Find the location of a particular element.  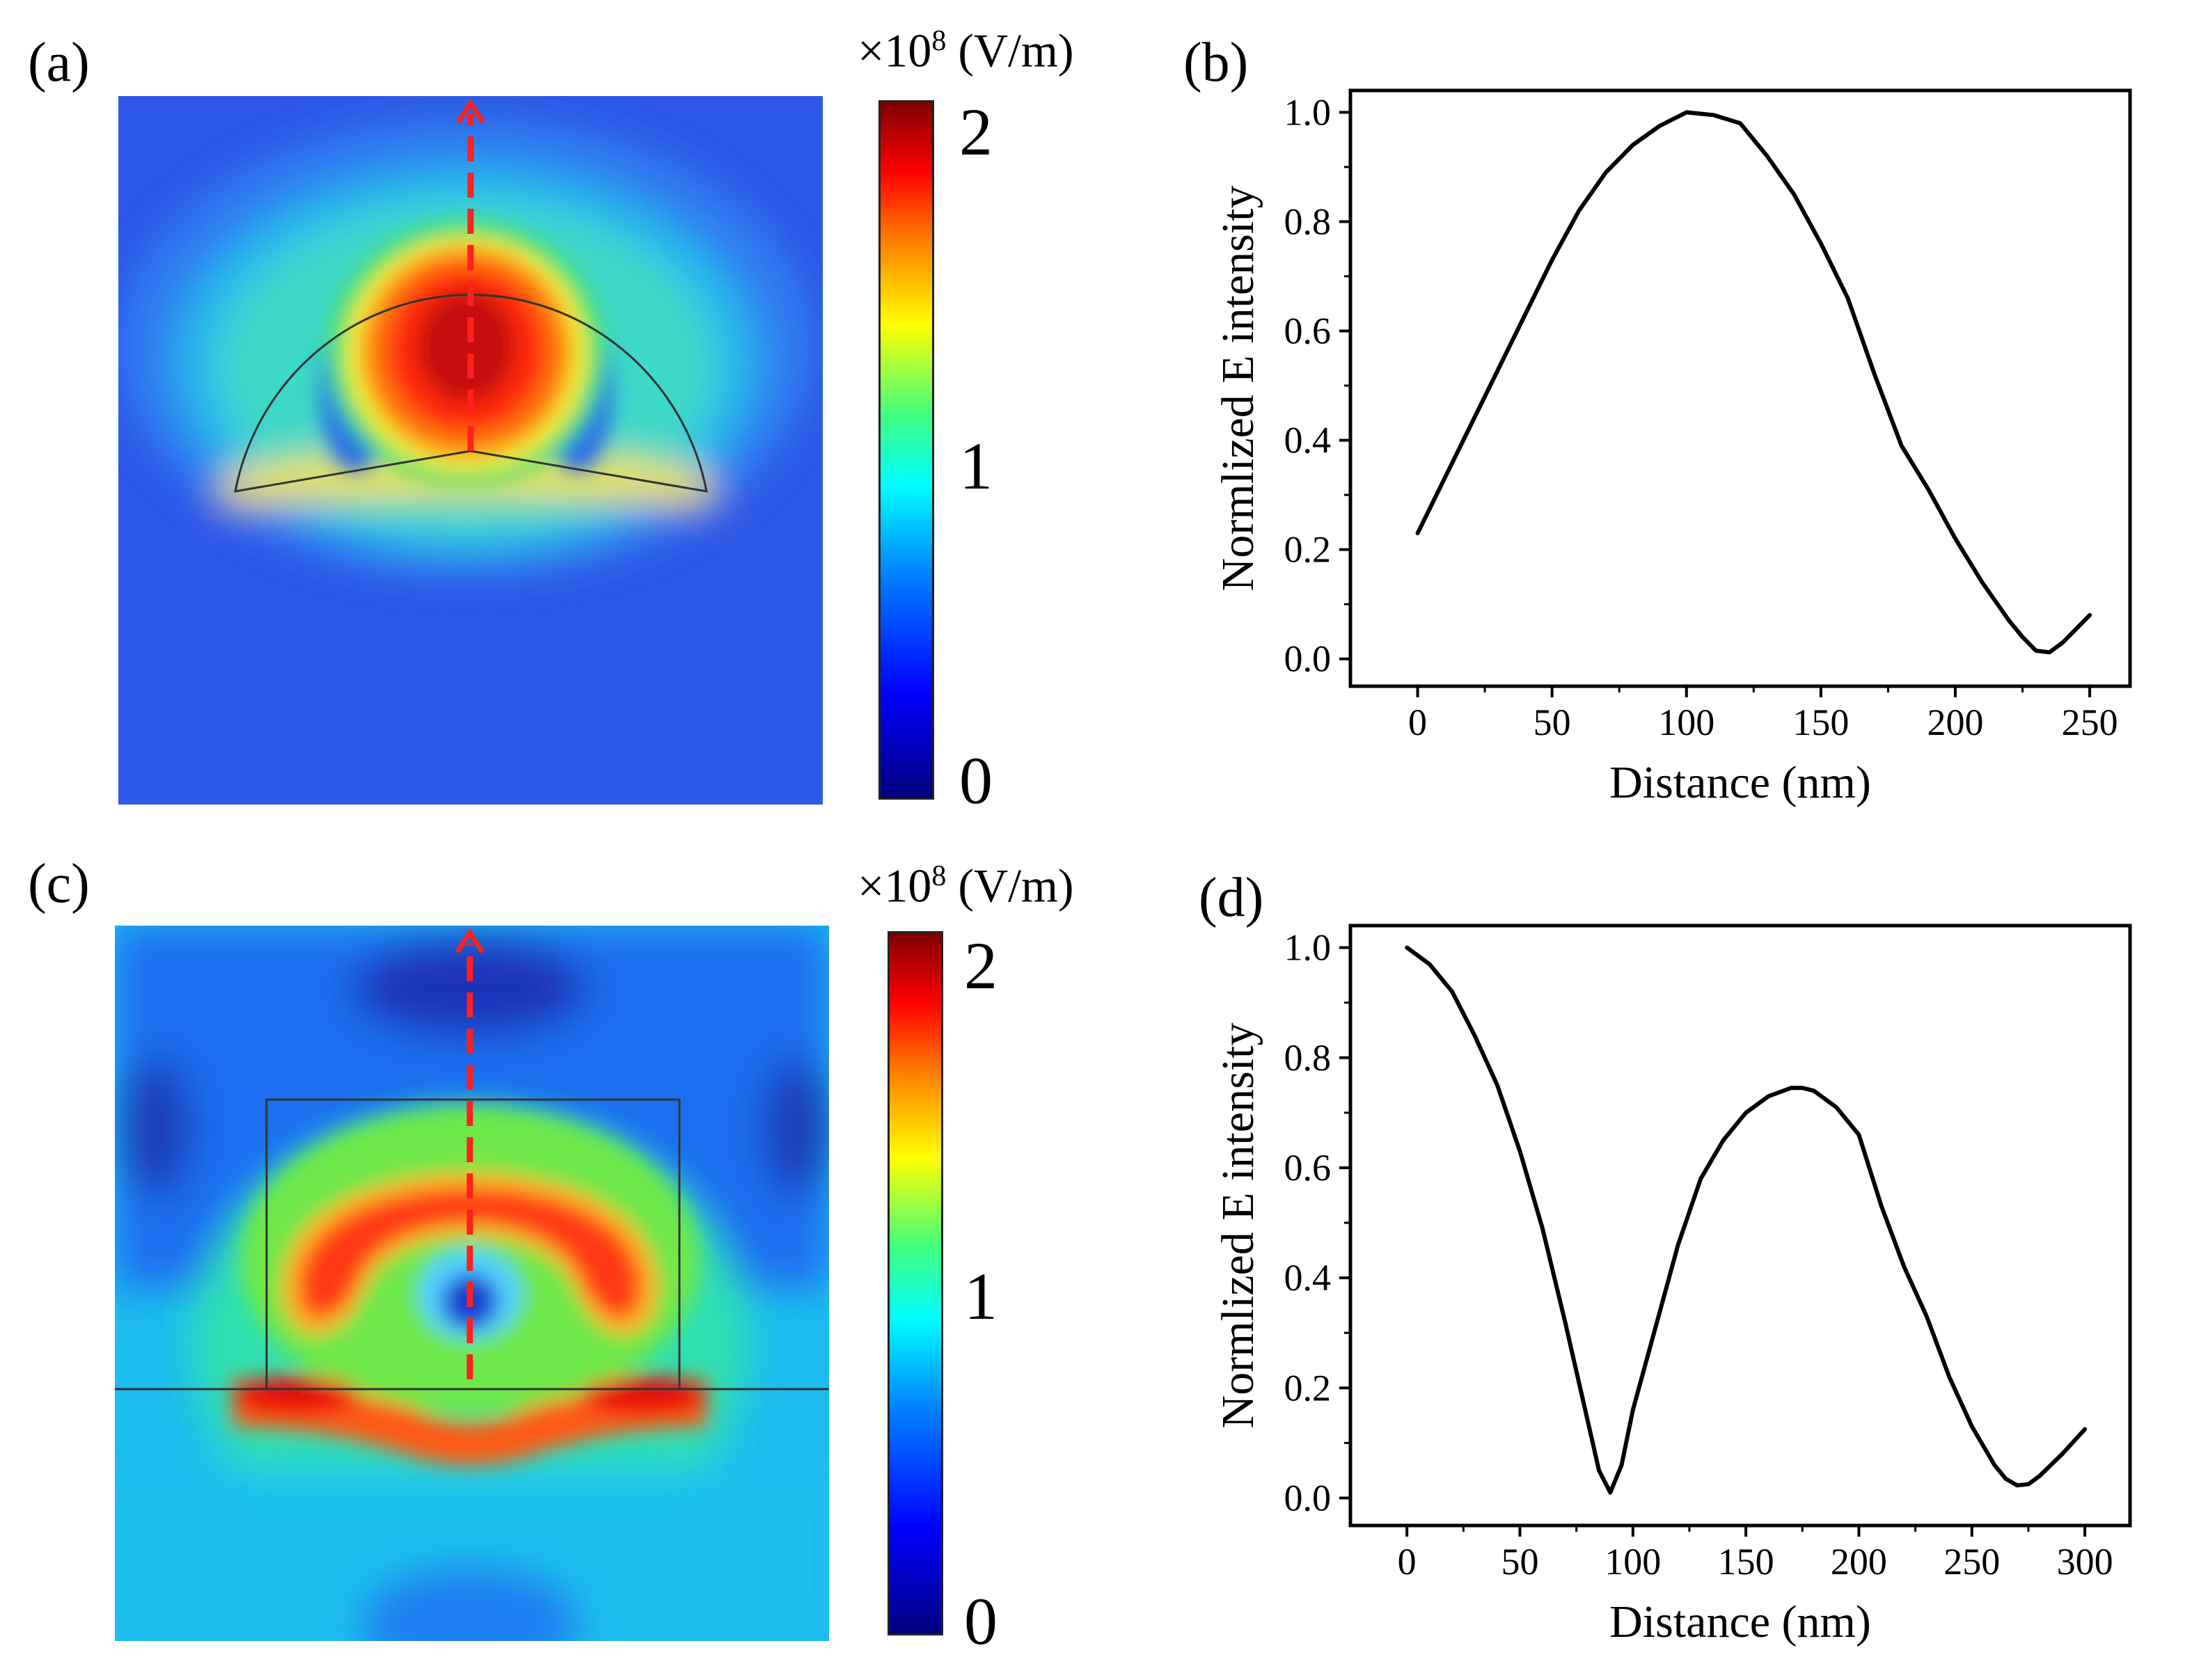

colorbar-a-max: 2 is located at coordinates (976, 132).